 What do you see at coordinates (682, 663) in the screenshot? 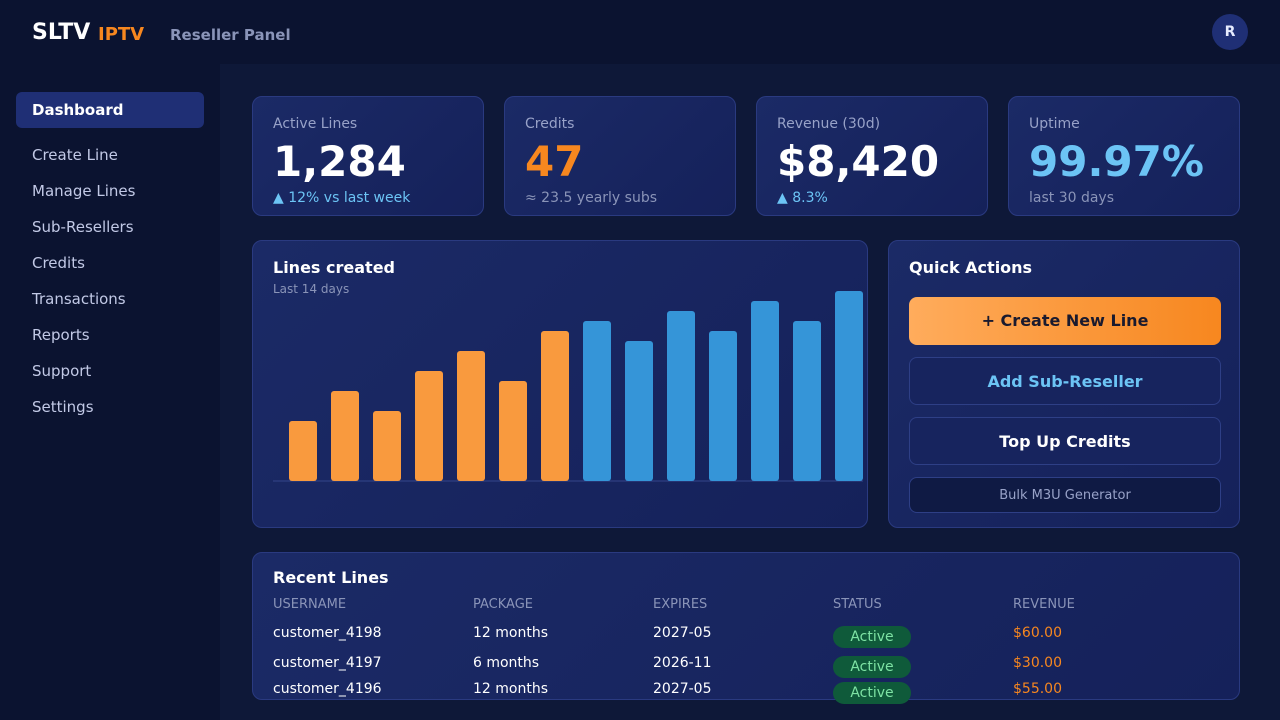
I see `cell: 2026-11` at bounding box center [682, 663].